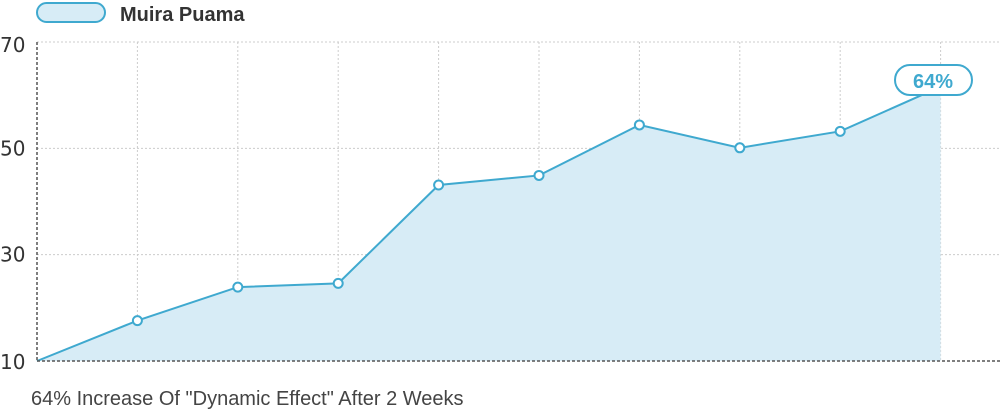  What do you see at coordinates (182, 15) in the screenshot?
I see `legend-label: Muira Puama` at bounding box center [182, 15].